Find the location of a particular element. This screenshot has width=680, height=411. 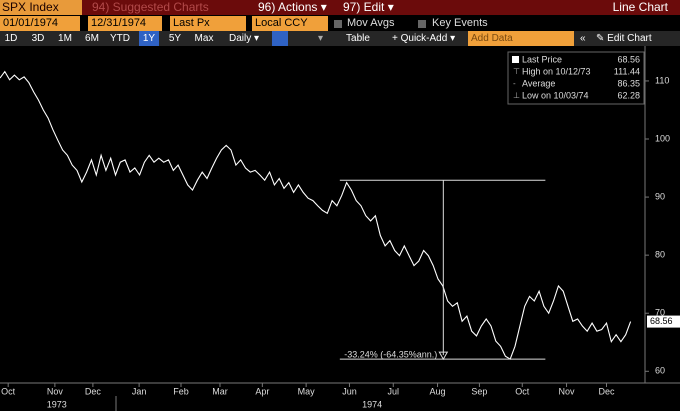

x-tick-label: Aug is located at coordinates (438, 391).